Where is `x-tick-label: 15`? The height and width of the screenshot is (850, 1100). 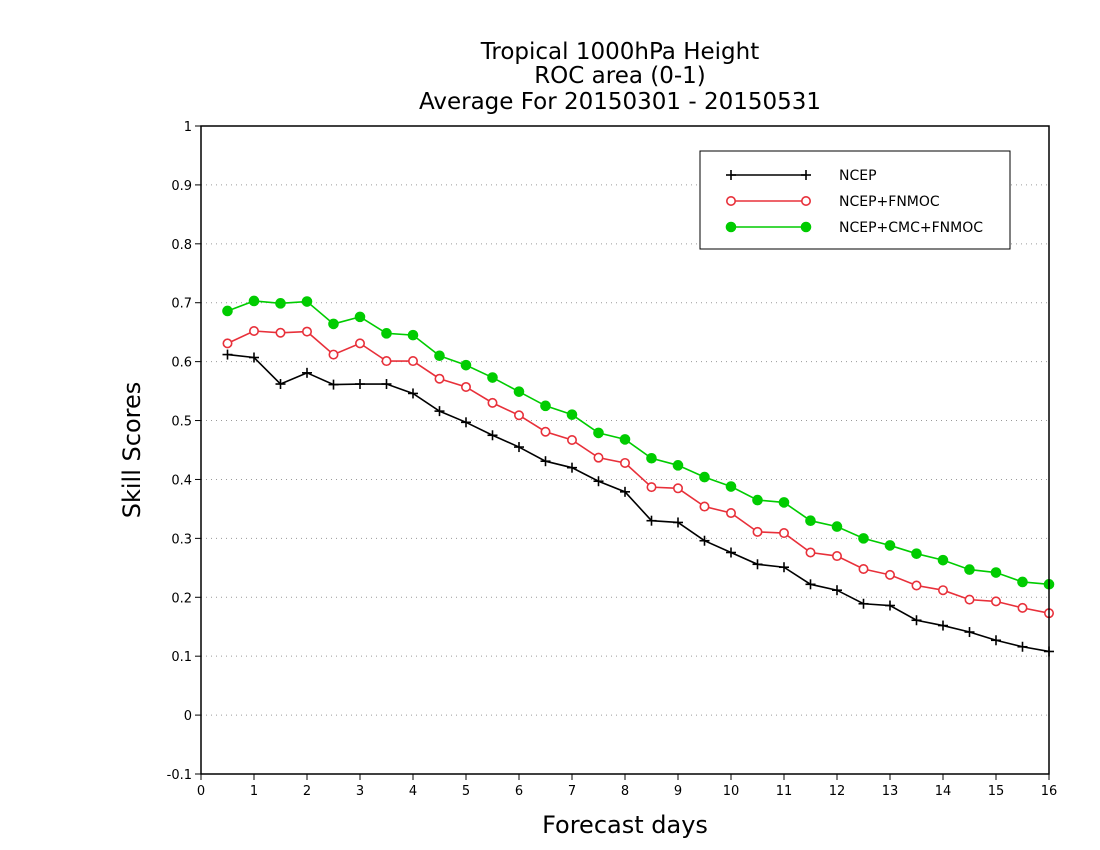
x-tick-label: 15 is located at coordinates (996, 791).